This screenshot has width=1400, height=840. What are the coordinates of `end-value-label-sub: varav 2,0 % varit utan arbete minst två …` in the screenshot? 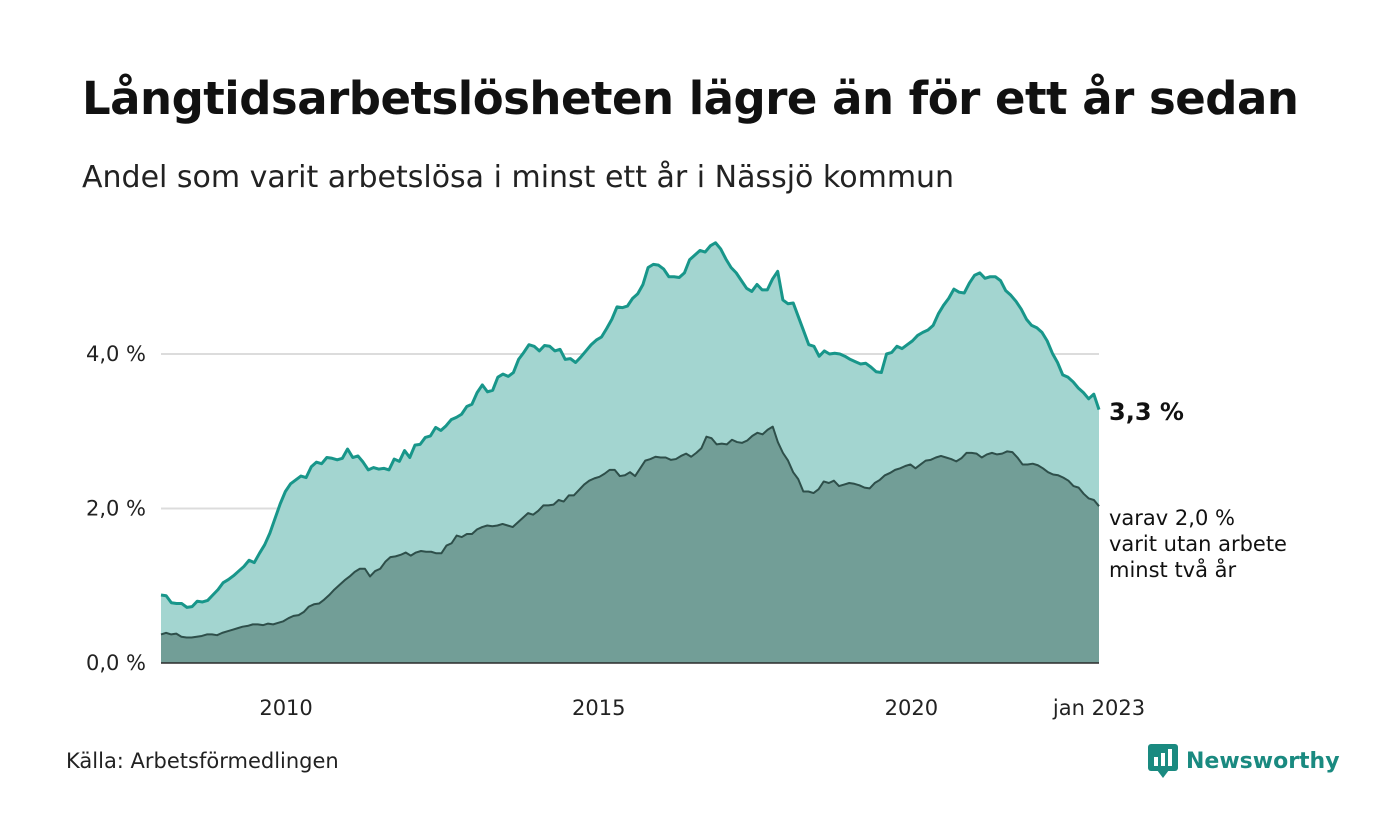 It's located at (1198, 544).